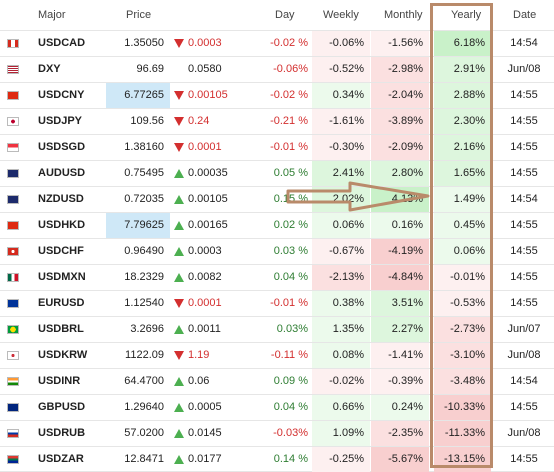 This screenshot has width=554, height=472. I want to click on weekly-change: -0.06%, so click(341, 43).